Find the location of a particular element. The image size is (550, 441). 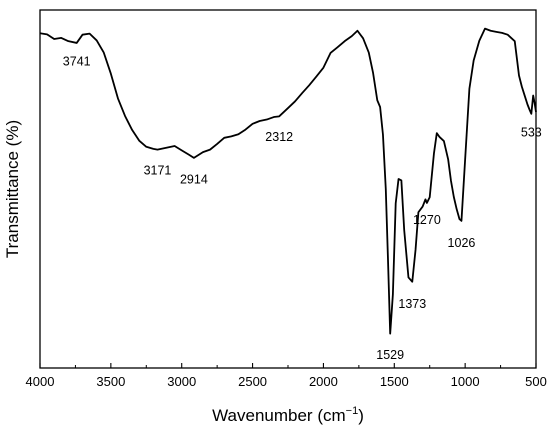

x-tick-label: 3000 is located at coordinates (181, 381).